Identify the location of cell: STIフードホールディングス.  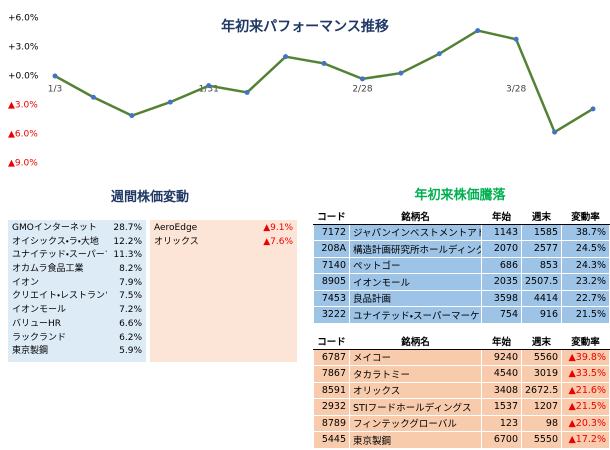
(415, 407).